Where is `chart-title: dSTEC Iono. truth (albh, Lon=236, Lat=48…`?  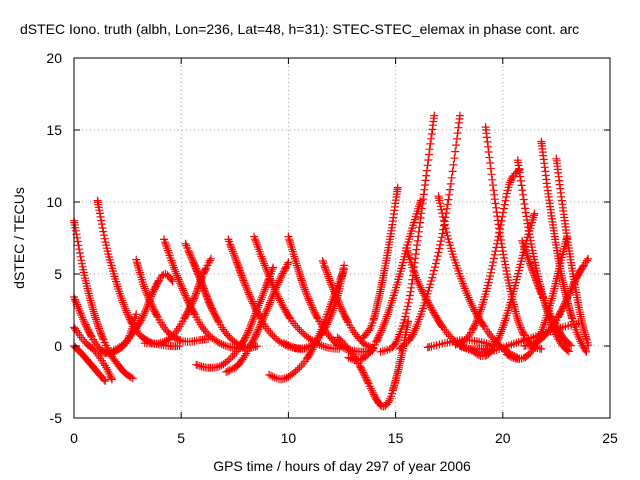 chart-title: dSTEC Iono. truth (albh, Lon=236, Lat=48… is located at coordinates (299, 29).